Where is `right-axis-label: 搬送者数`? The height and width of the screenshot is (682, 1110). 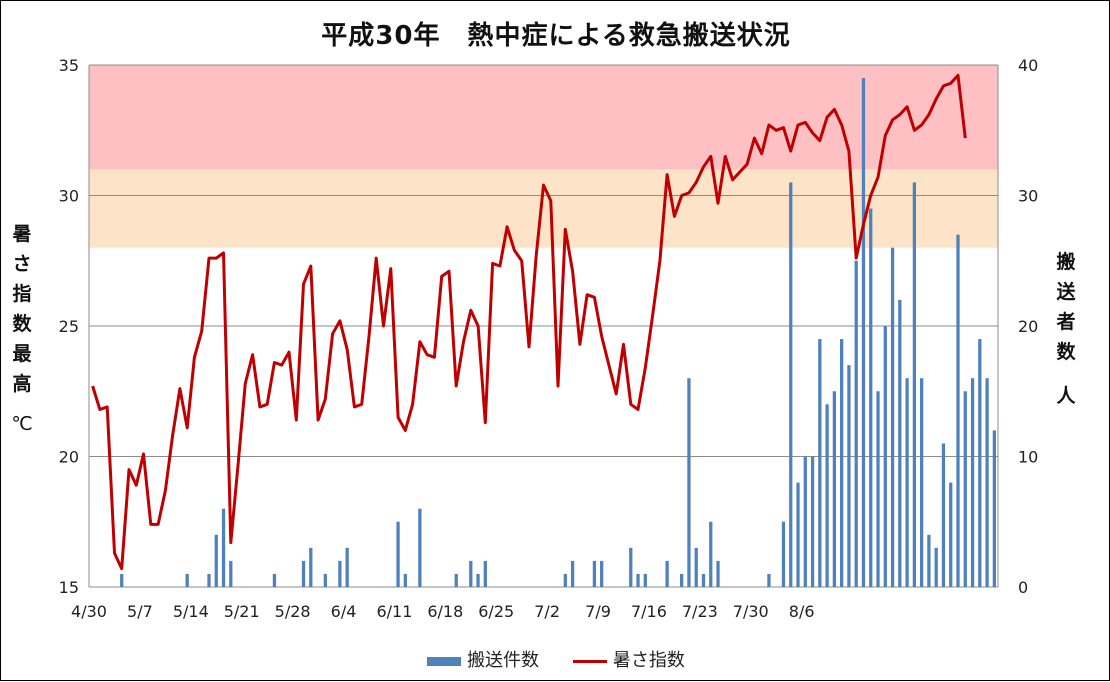 right-axis-label: 搬送者数 is located at coordinates (1066, 307).